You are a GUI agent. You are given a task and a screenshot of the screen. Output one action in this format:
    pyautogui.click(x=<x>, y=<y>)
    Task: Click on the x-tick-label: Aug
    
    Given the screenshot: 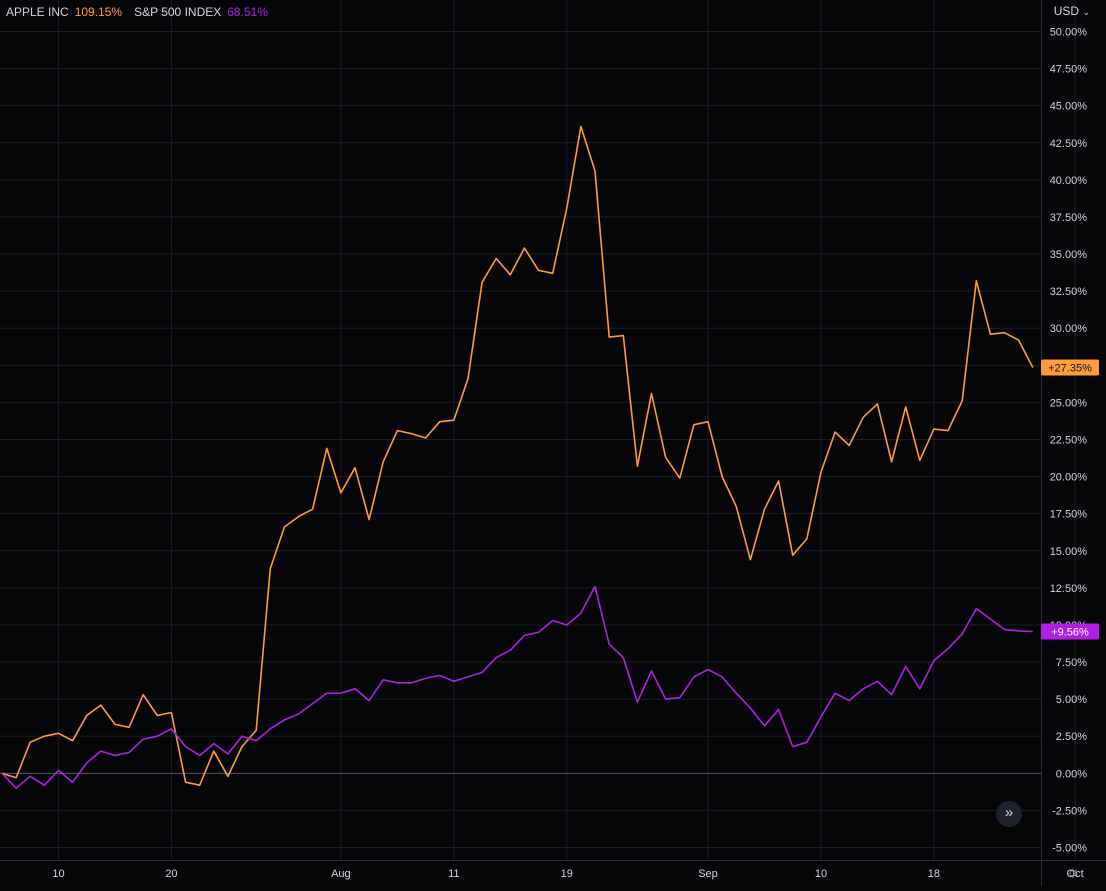 What is the action you would take?
    pyautogui.click(x=341, y=874)
    